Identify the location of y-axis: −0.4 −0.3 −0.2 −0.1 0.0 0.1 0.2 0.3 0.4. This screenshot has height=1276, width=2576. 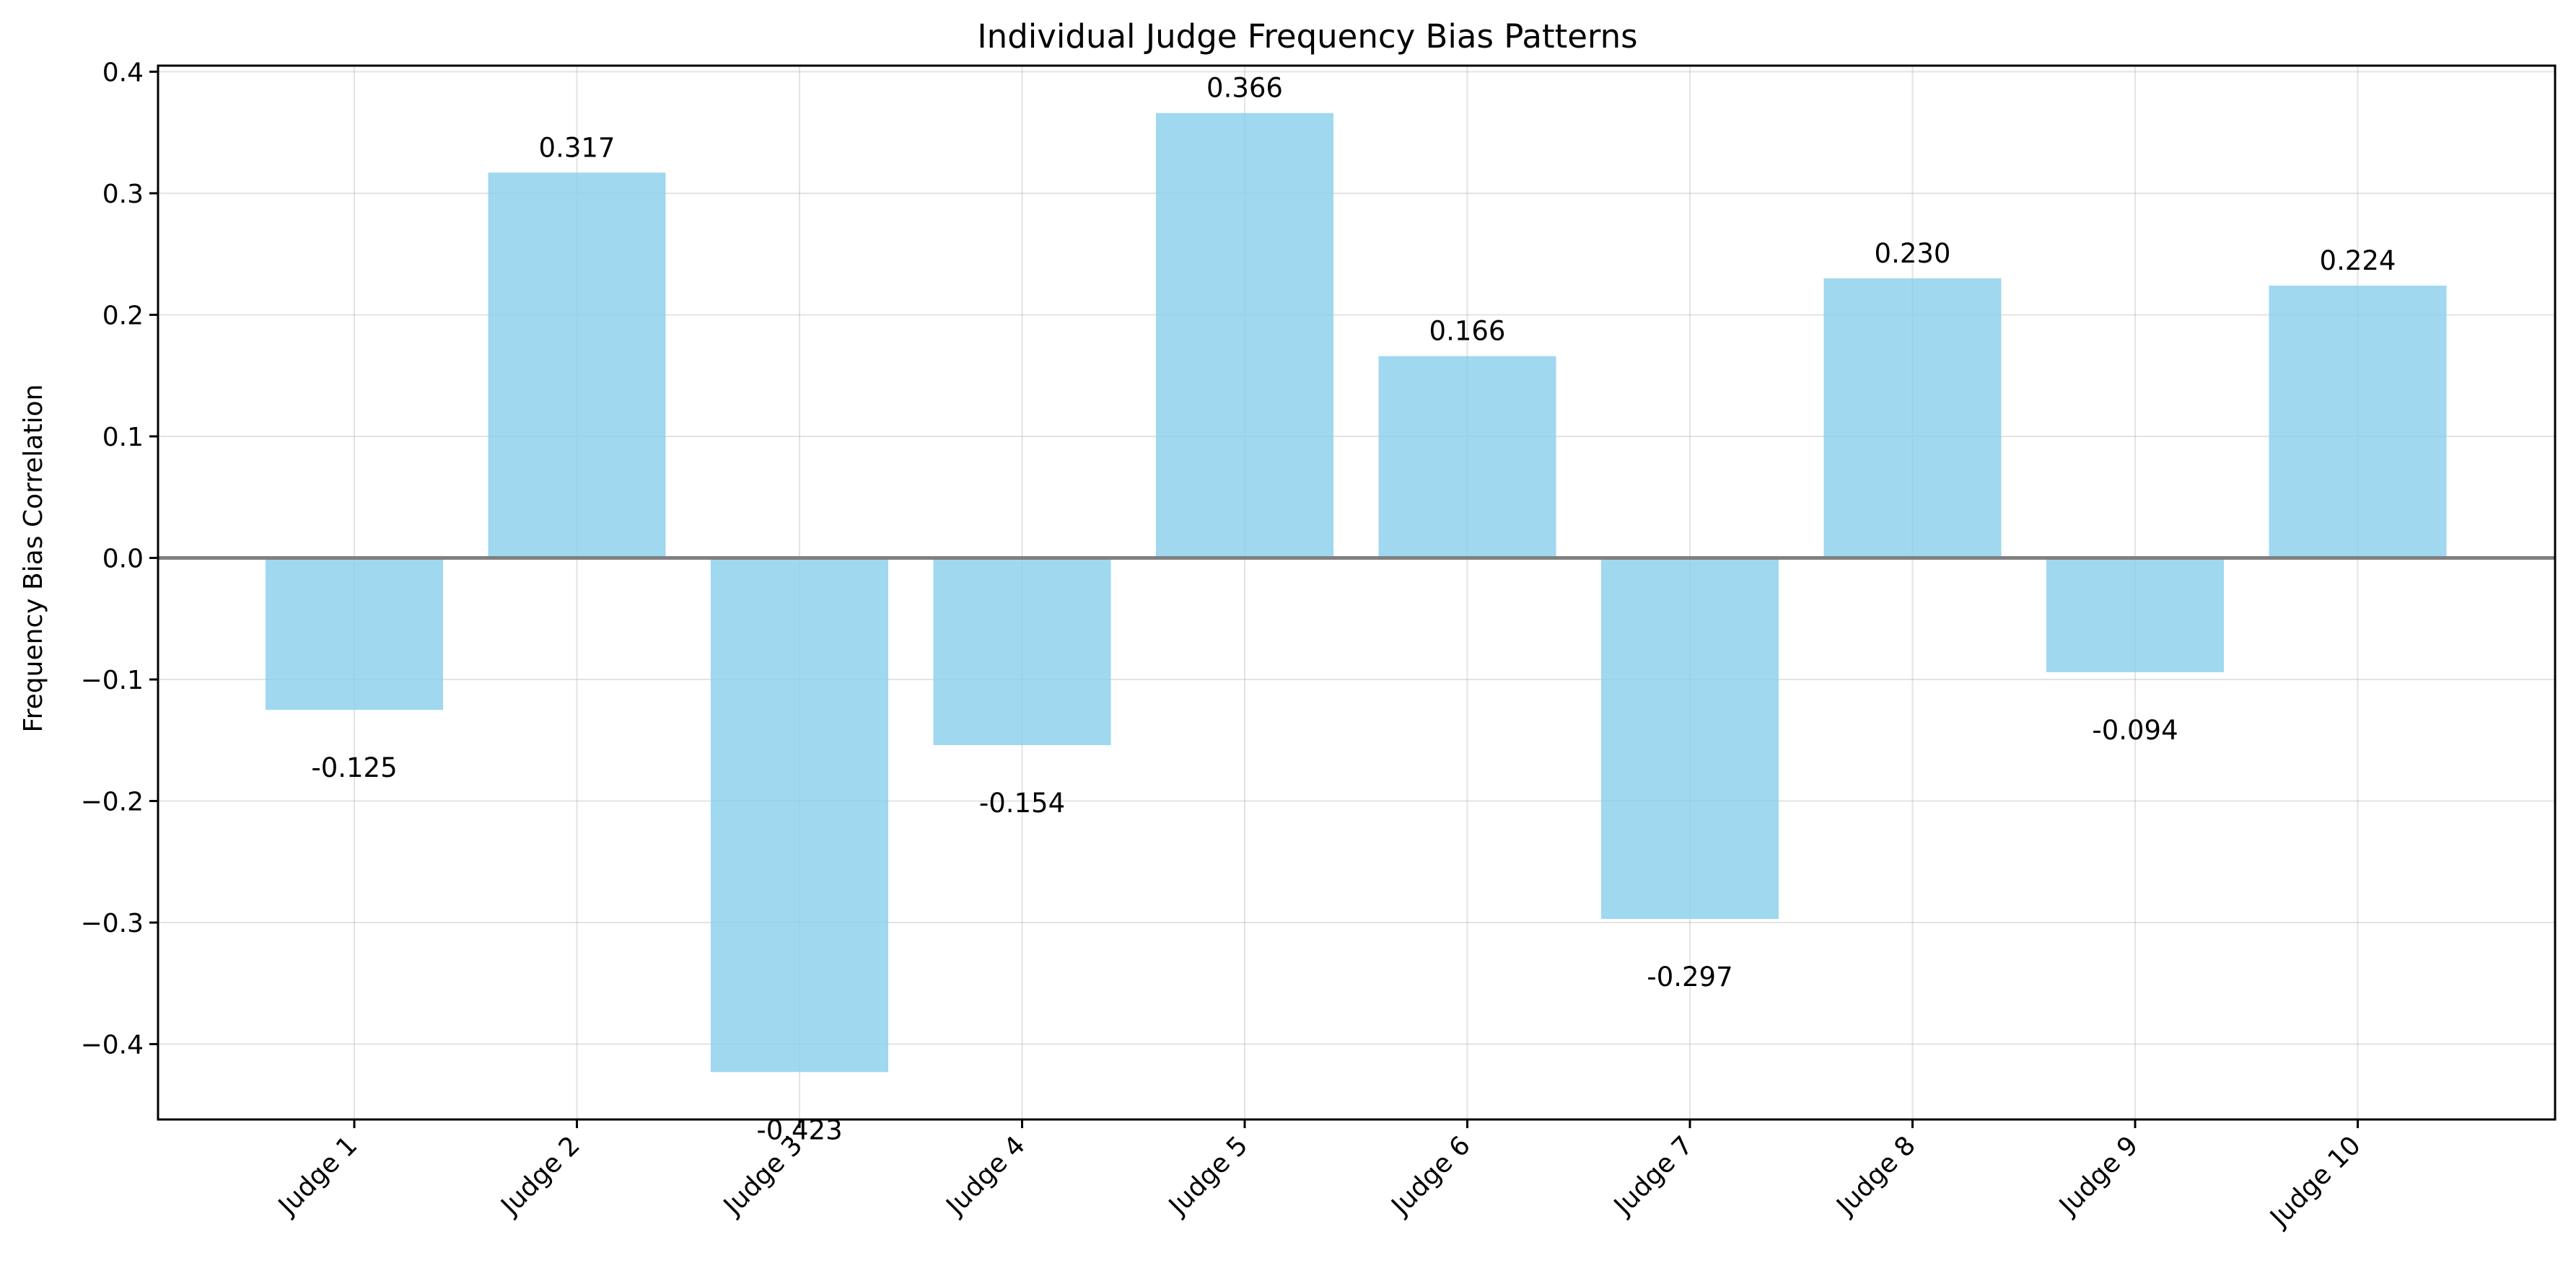
(120, 559).